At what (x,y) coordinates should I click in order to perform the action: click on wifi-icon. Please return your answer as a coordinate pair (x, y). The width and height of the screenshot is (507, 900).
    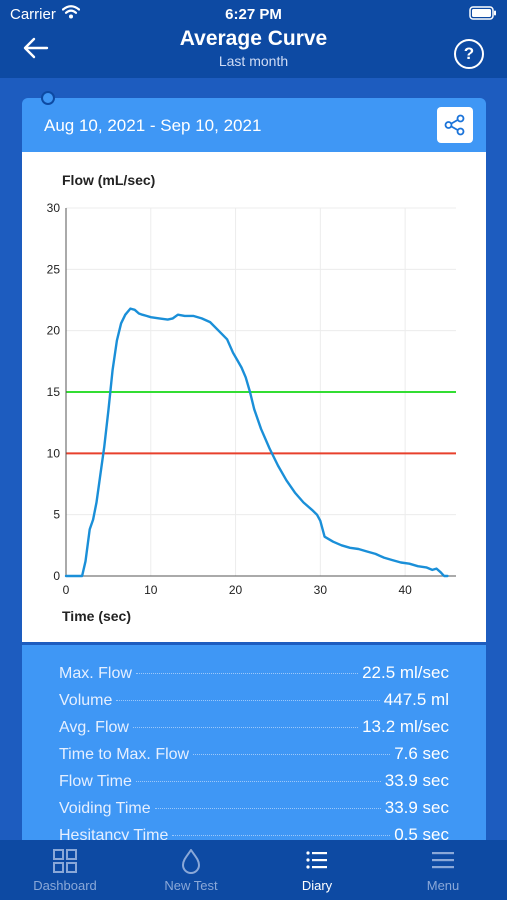
    Looking at the image, I should click on (71, 14).